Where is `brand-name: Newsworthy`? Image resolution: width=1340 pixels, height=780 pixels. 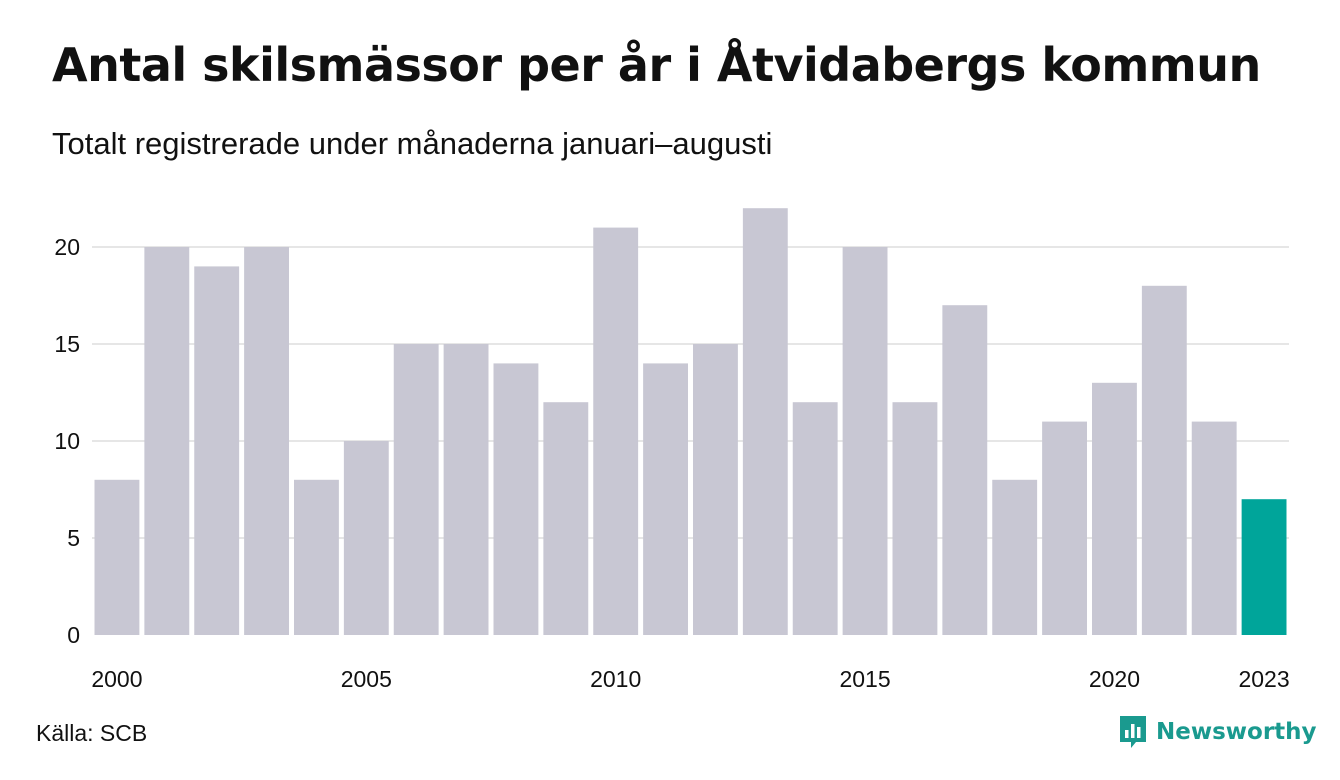 brand-name: Newsworthy is located at coordinates (1236, 732).